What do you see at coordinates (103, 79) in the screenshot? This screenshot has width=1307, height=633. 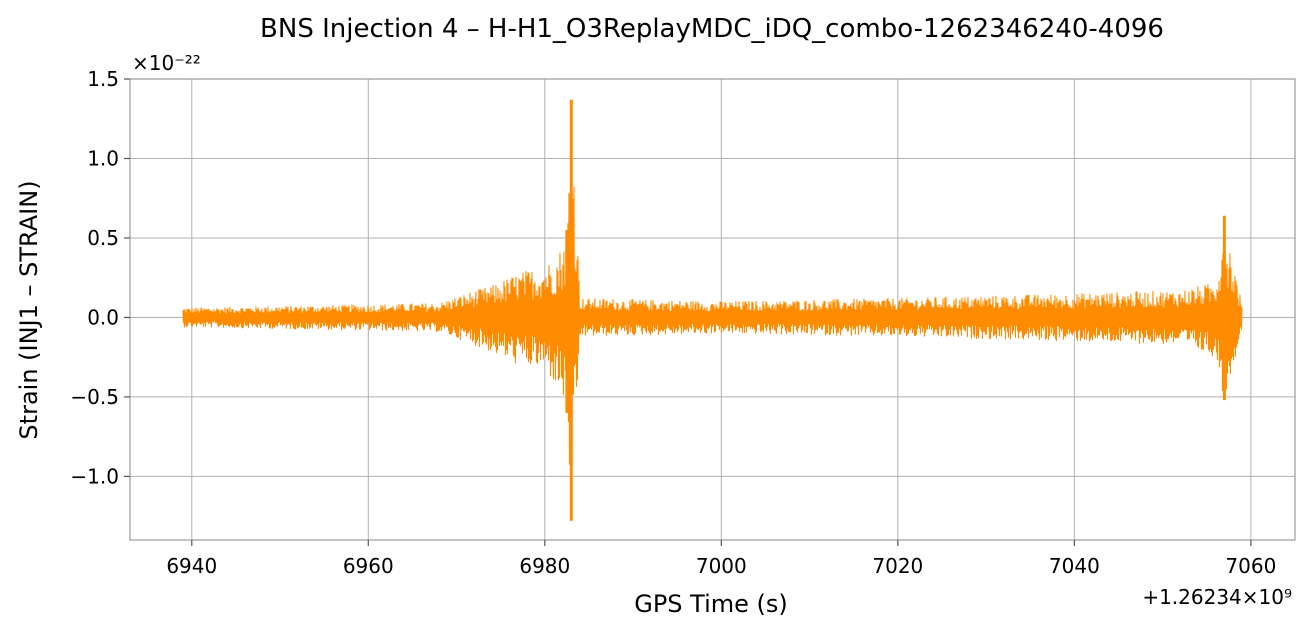 I see `y-tick-label: 1.5` at bounding box center [103, 79].